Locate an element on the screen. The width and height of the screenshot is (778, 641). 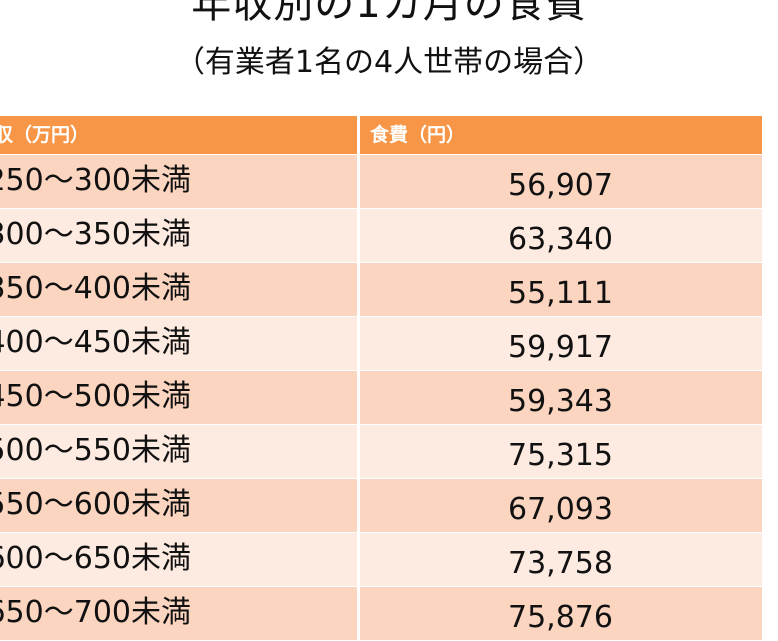
income-cell: 650～700未満 is located at coordinates (178, 614).